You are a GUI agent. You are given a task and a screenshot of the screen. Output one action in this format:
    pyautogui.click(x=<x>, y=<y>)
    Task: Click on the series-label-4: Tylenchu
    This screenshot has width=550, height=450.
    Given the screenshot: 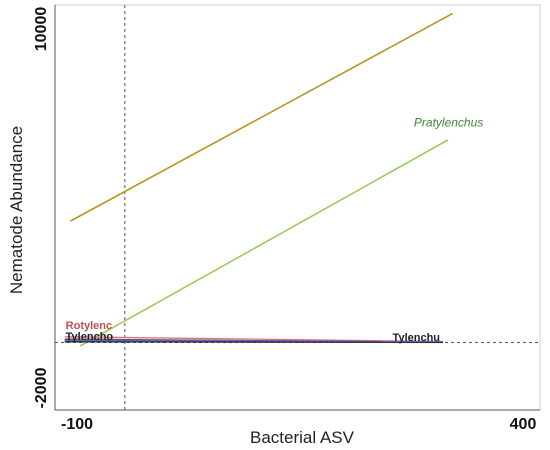 What is the action you would take?
    pyautogui.click(x=416, y=338)
    